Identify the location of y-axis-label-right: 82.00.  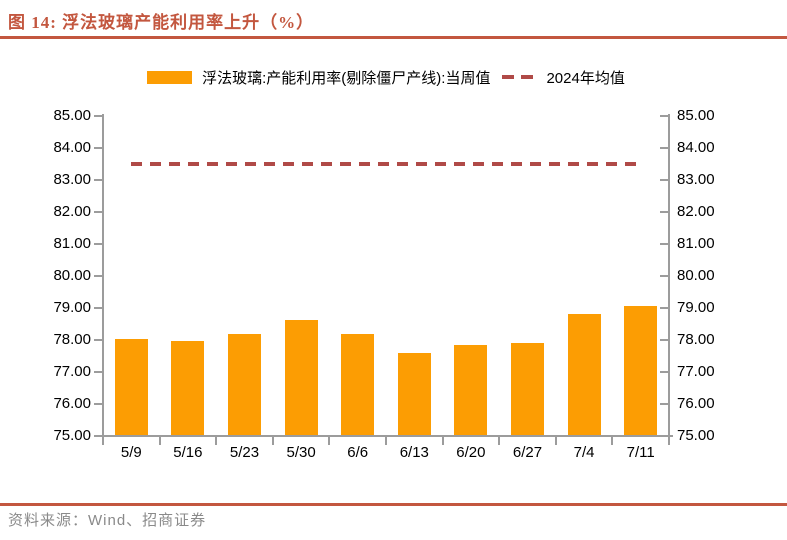
(696, 211).